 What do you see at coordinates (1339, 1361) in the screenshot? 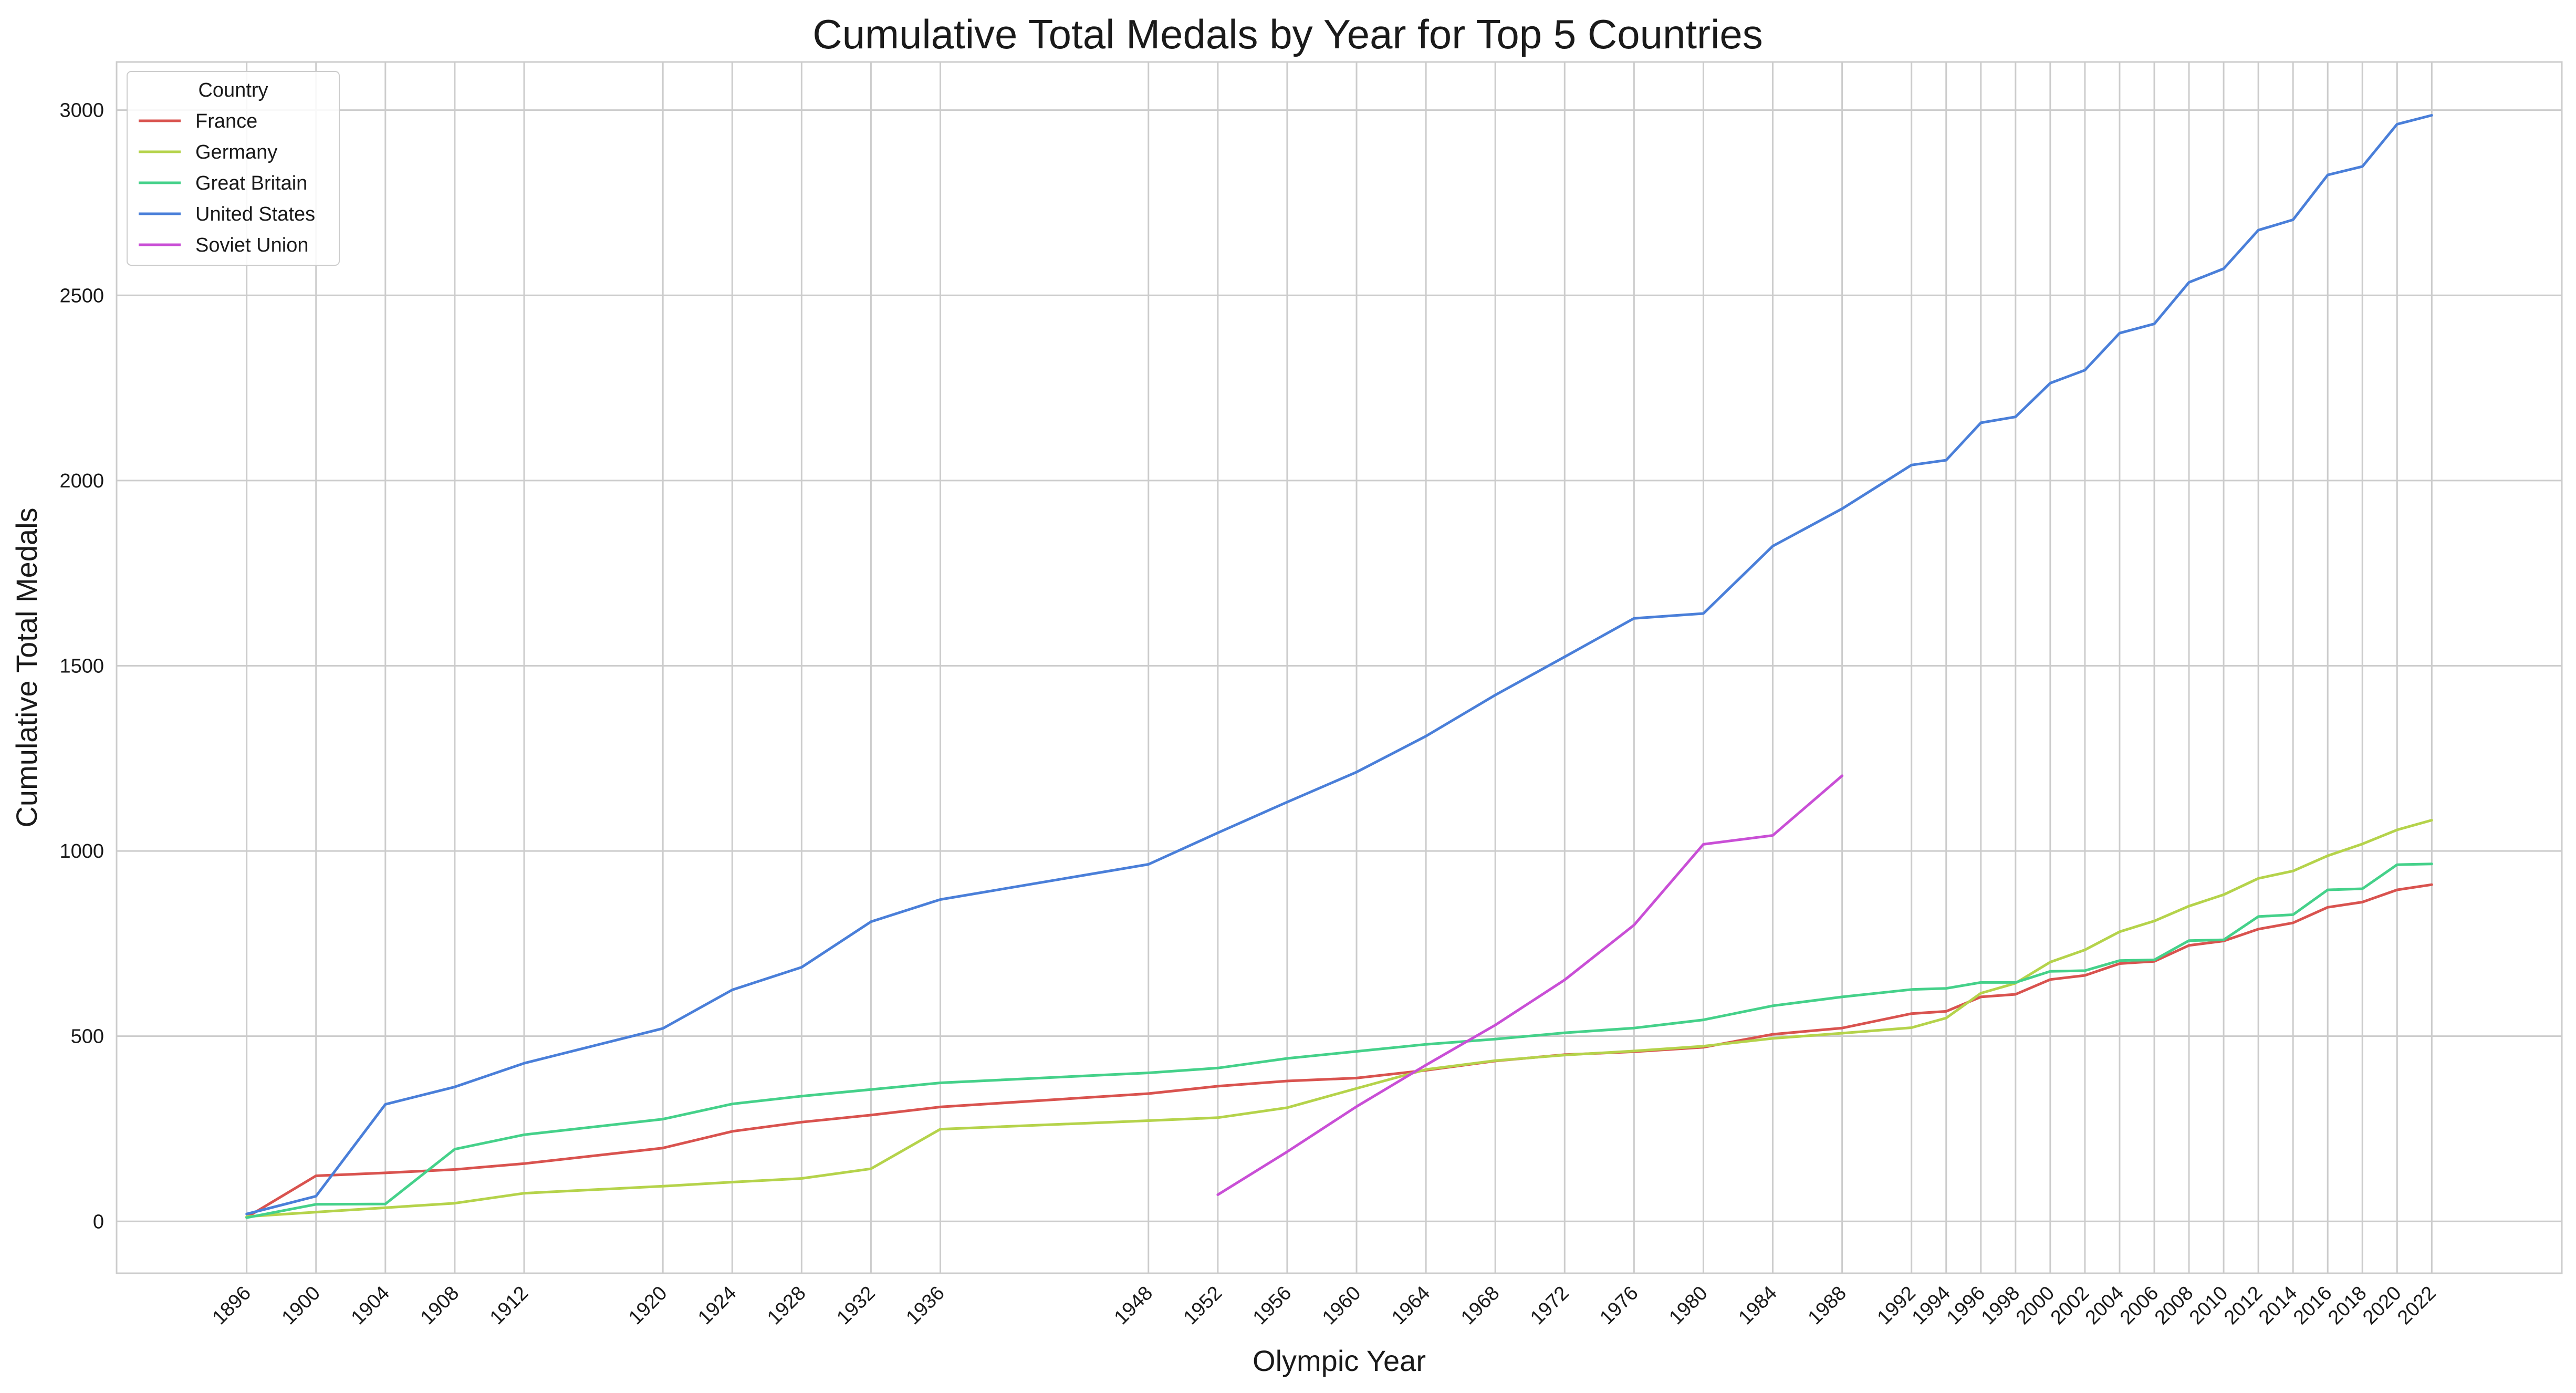
I see `x-axis-label: Olympic Year` at bounding box center [1339, 1361].